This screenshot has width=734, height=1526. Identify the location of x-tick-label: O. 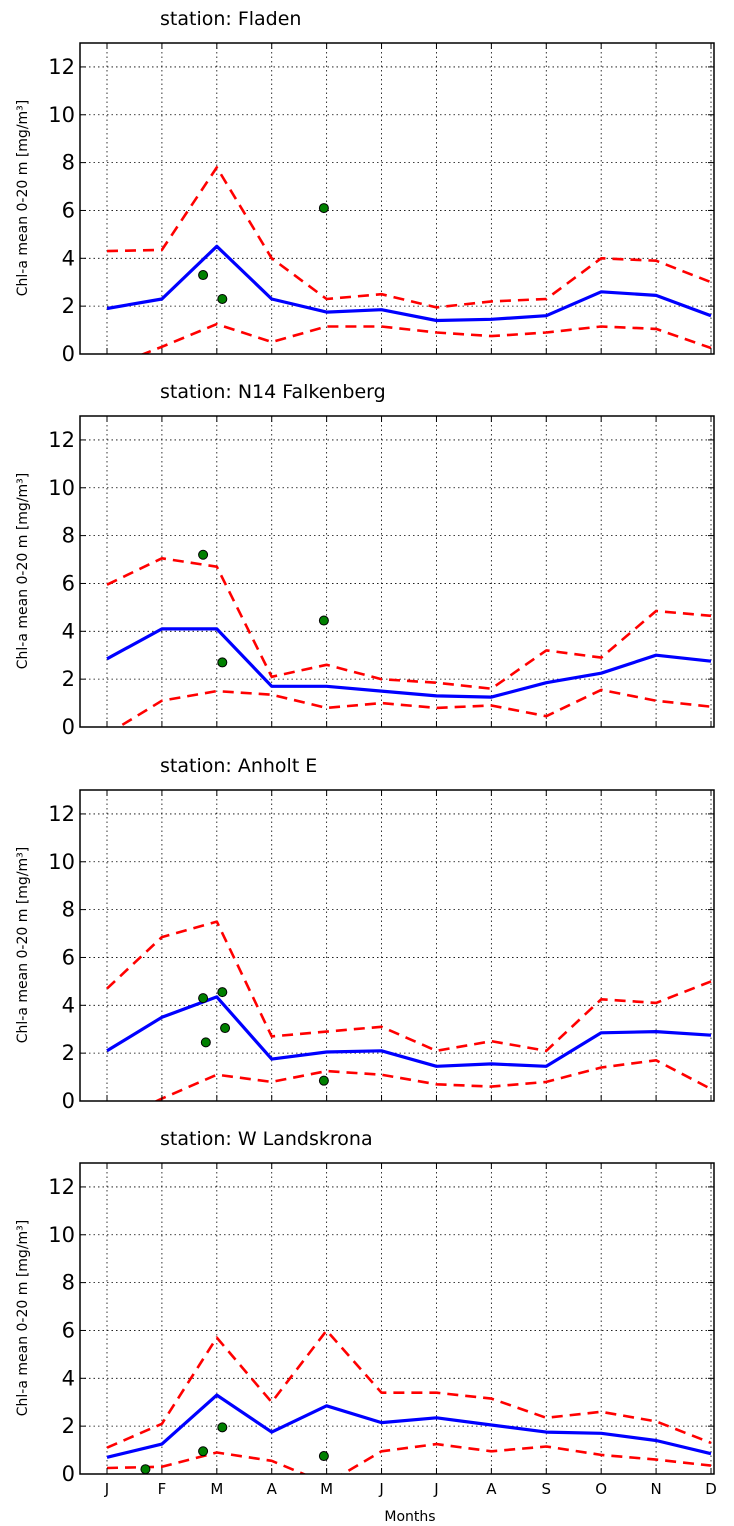
(601, 1489).